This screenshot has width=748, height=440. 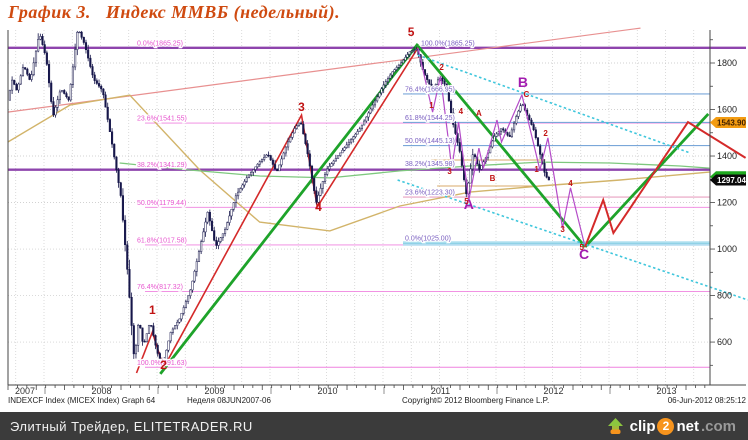 What do you see at coordinates (553, 391) in the screenshot?
I see `x-axis-year-label: 2012` at bounding box center [553, 391].